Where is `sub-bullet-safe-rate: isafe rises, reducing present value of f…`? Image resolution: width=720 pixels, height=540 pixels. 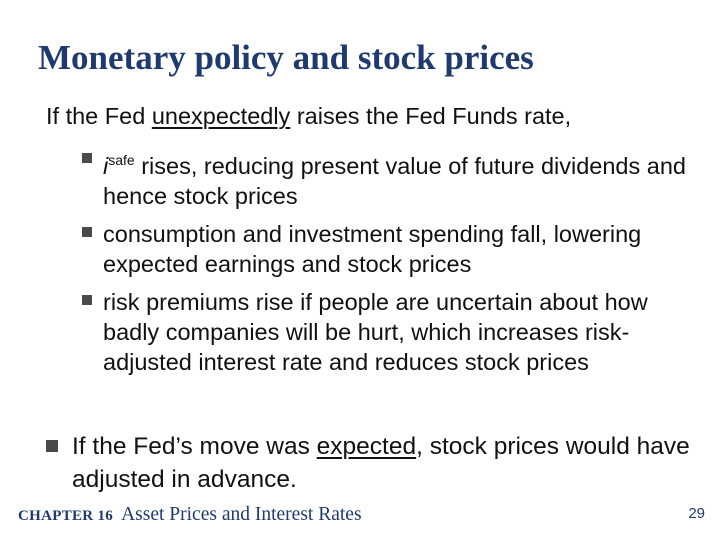
sub-bullet-safe-rate: isafe rises, reducing present value of f… is located at coordinates (387, 178).